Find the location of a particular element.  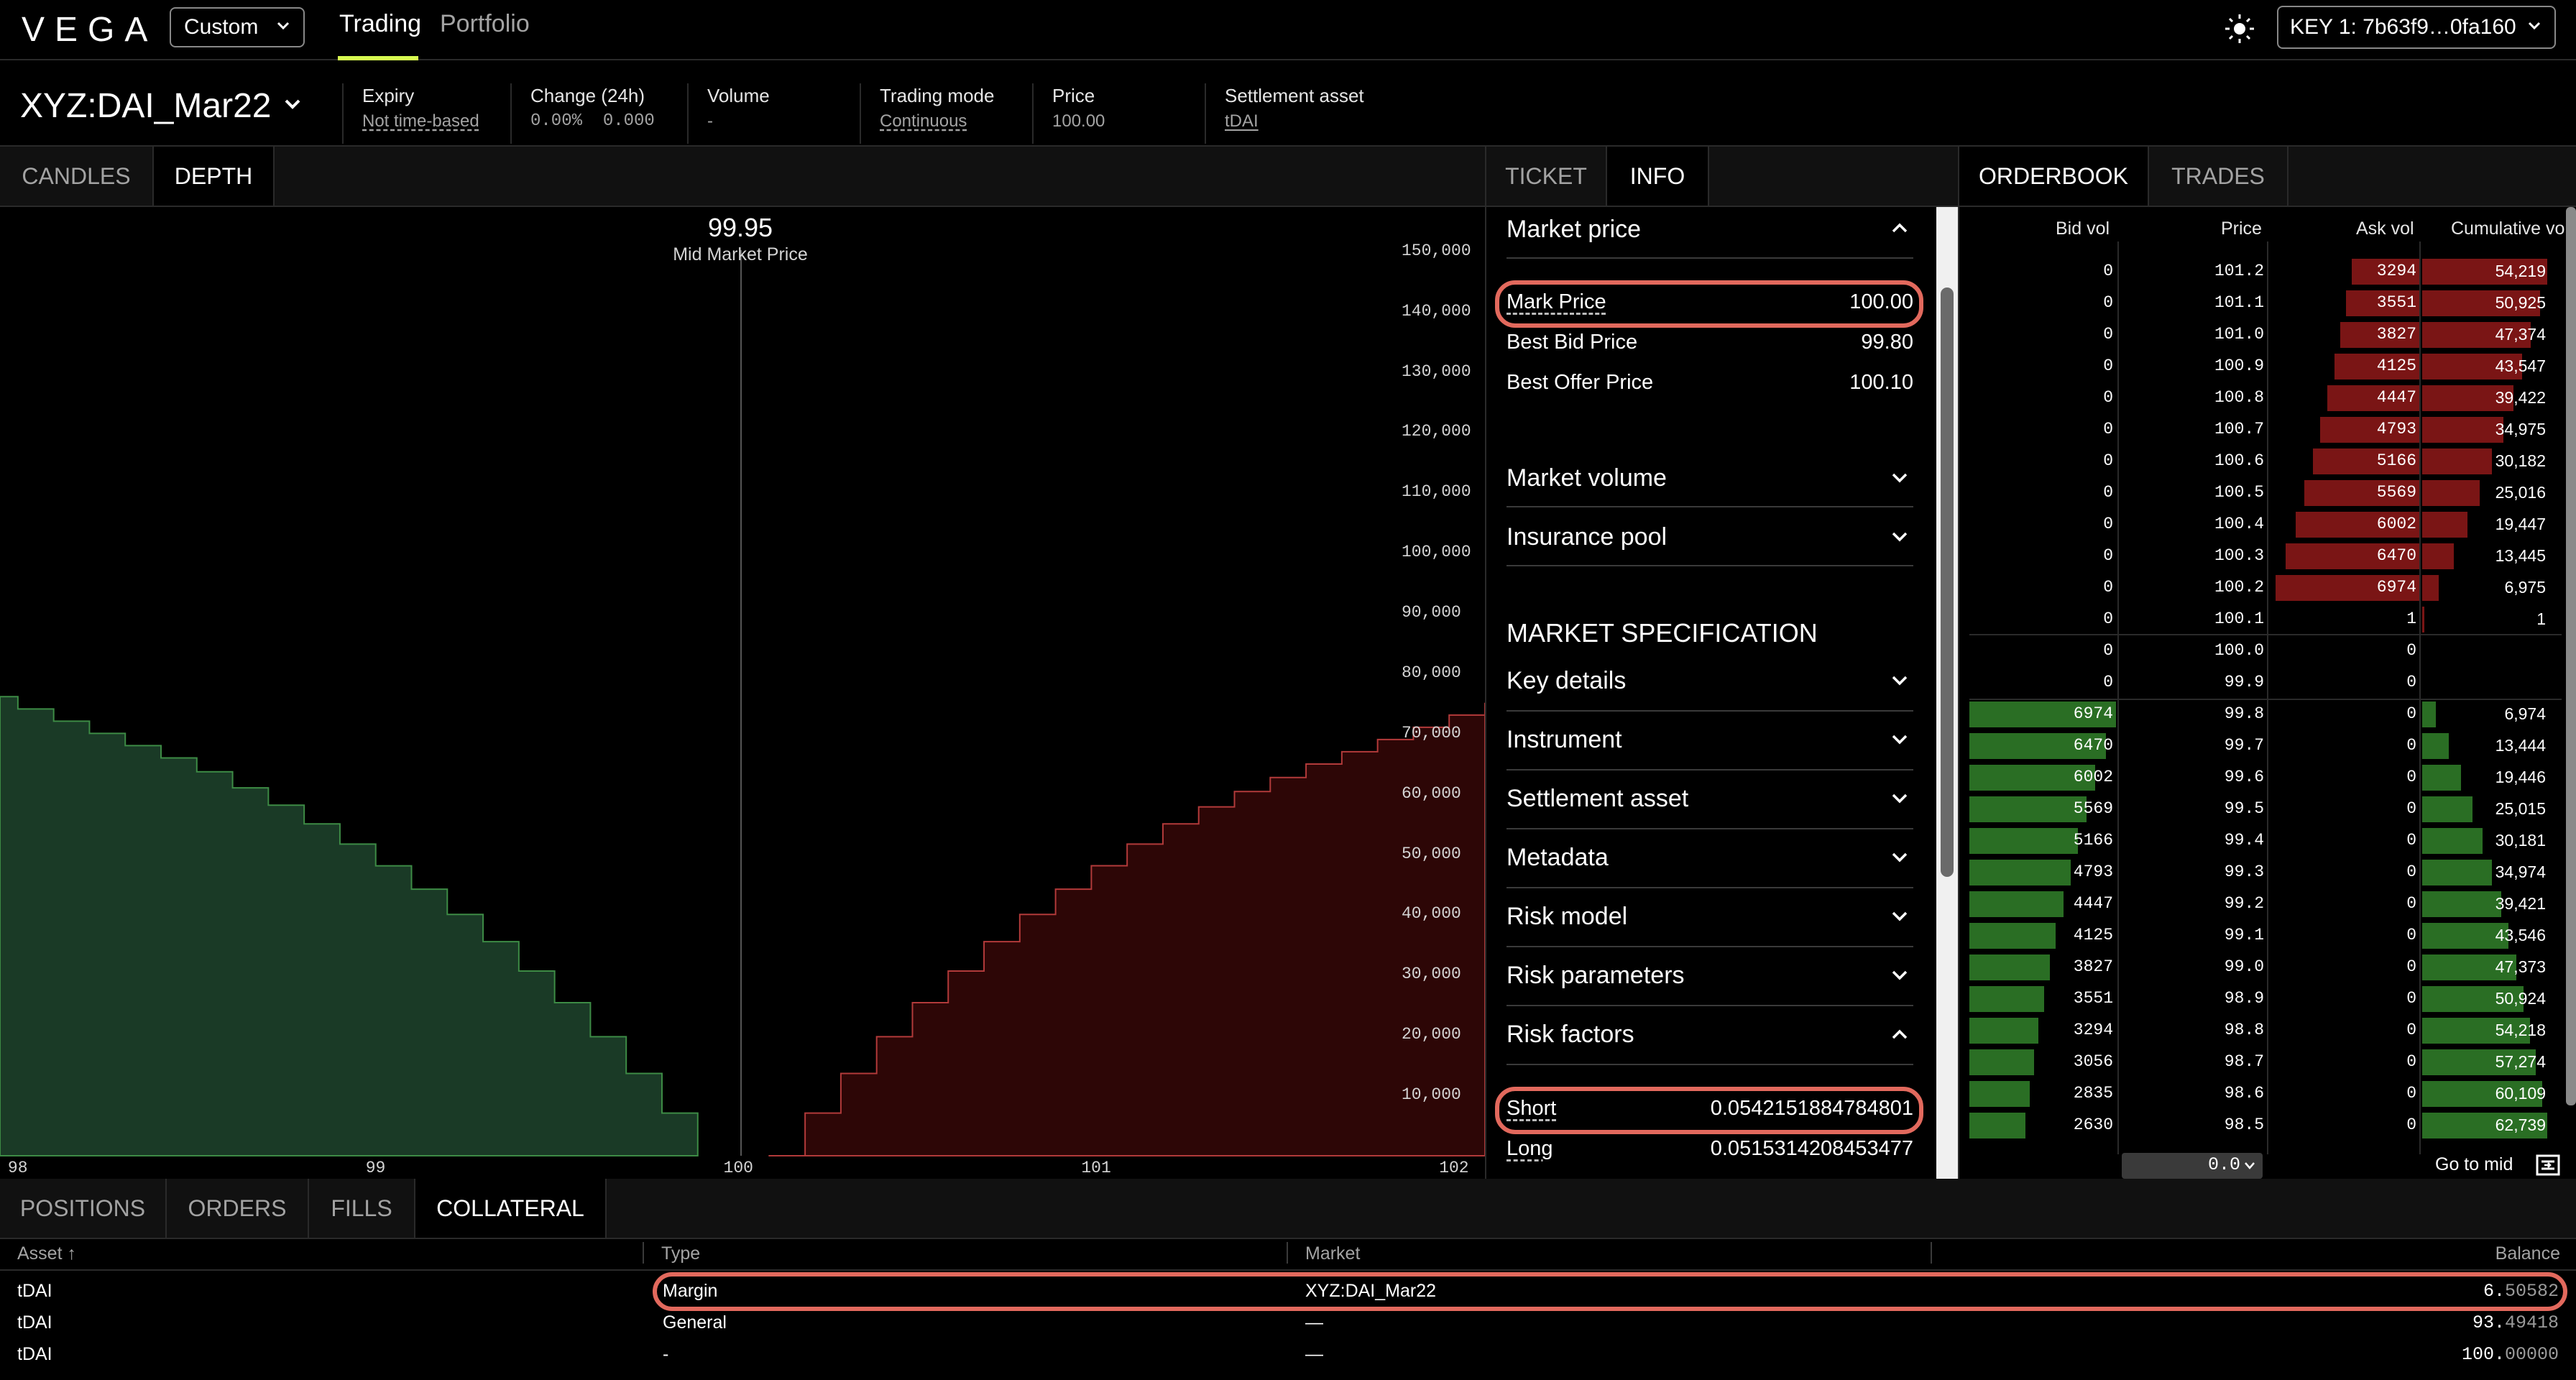

section-risk-parameters: Risk parameters is located at coordinates (1595, 975).